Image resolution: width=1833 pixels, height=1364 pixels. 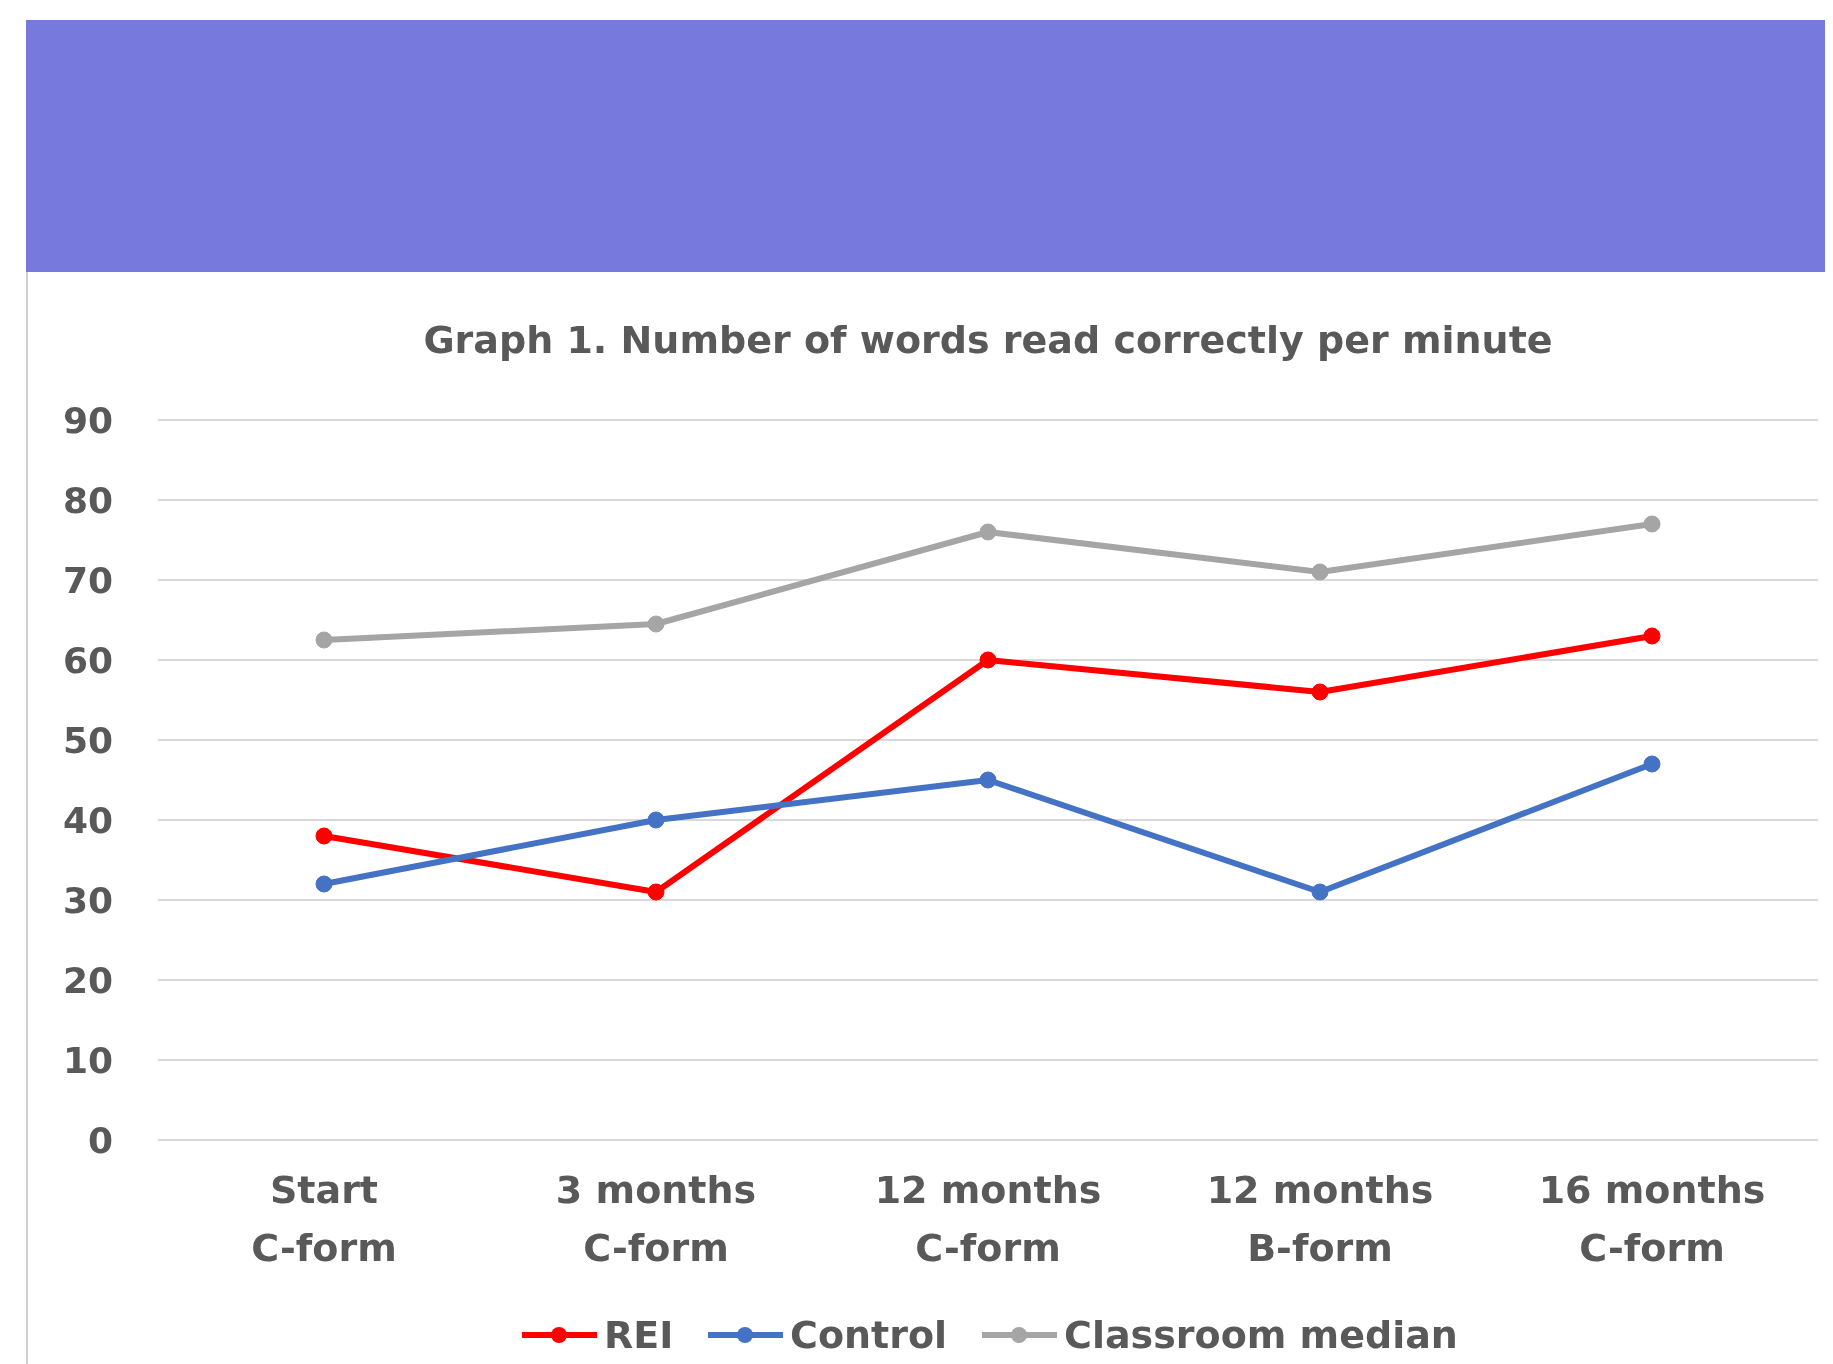 I want to click on y-tick-label: 70, so click(x=87, y=580).